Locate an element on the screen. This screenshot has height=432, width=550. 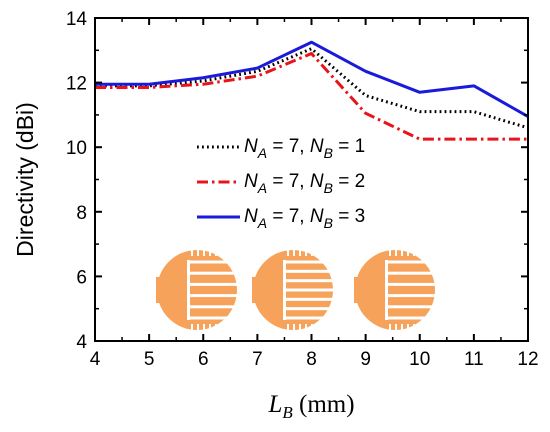
legend-label-3: NA = 7, NB = 3 is located at coordinates (304, 218).